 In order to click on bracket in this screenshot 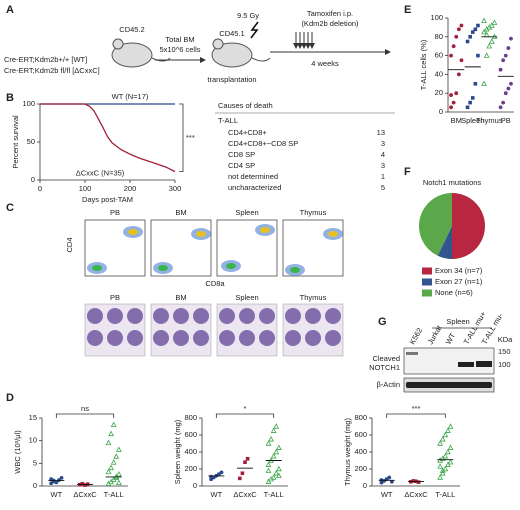, I will do `click(181, 138)`.